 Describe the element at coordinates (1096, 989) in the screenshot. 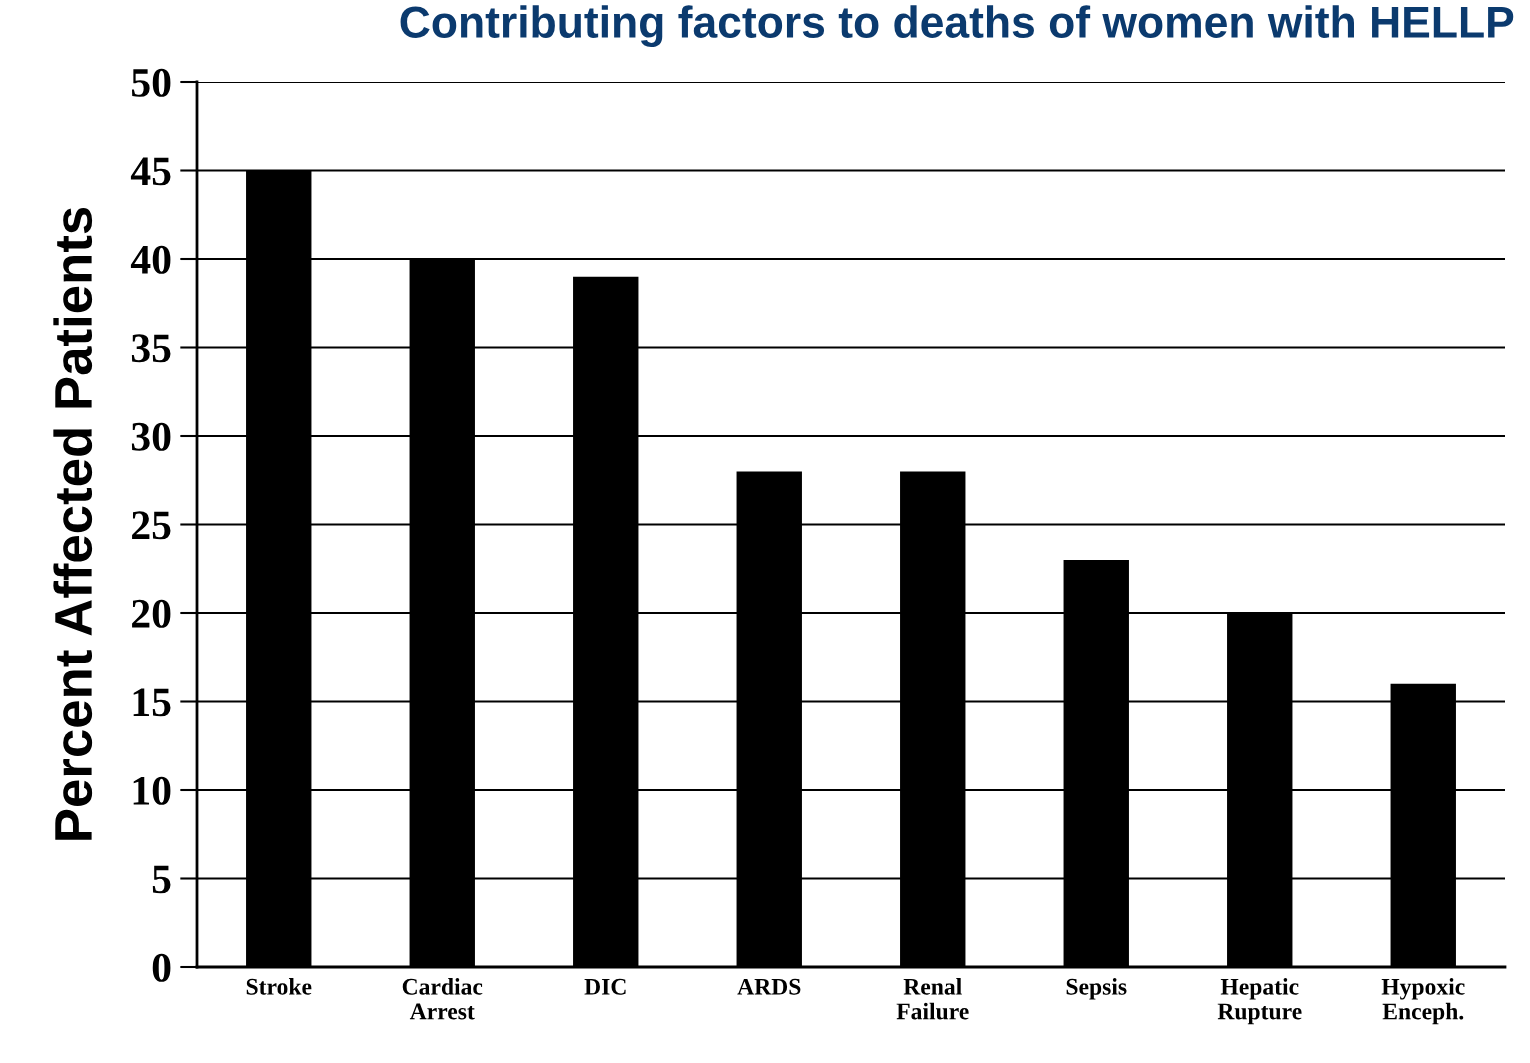

I see `x-tick-label: Sepsis` at that location.